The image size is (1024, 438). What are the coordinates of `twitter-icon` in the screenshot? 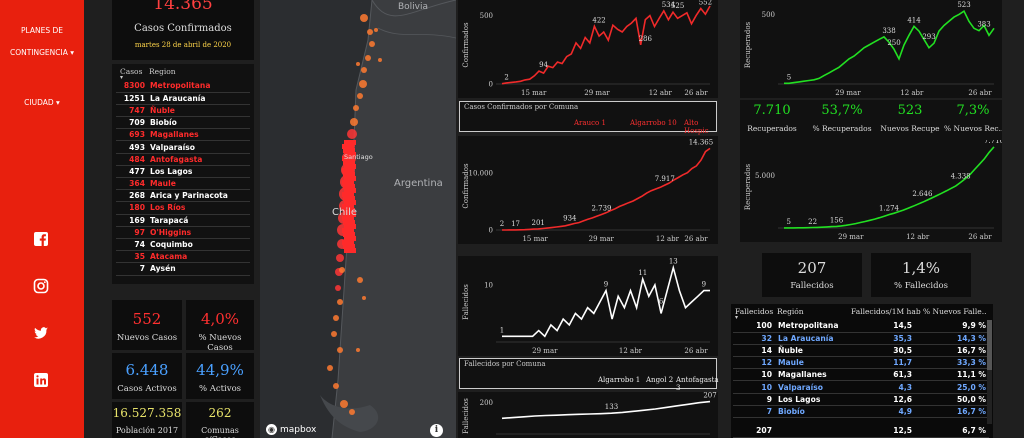 It's located at (41, 333).